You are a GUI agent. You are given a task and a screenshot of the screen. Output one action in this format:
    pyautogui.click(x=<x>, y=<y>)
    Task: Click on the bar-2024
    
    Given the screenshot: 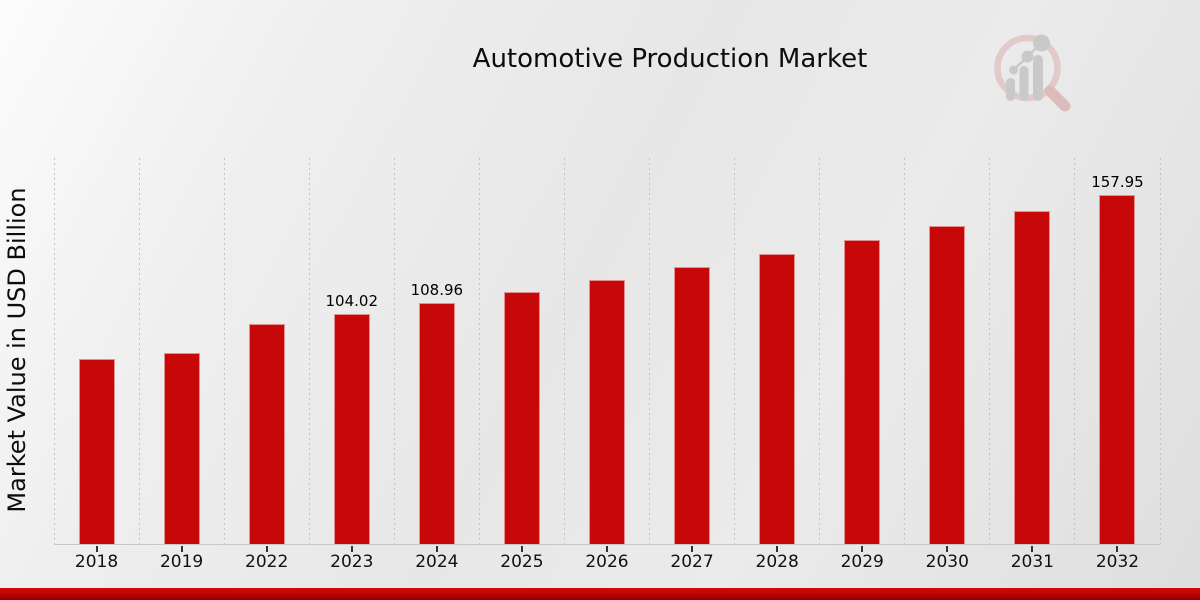 What is the action you would take?
    pyautogui.click(x=436, y=423)
    